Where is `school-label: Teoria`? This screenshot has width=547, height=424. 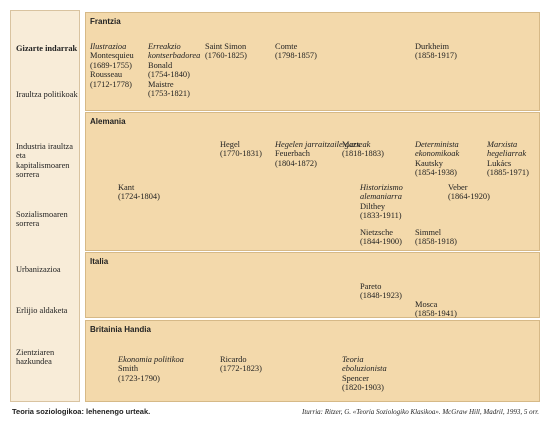 school-label: Teoria is located at coordinates (353, 359).